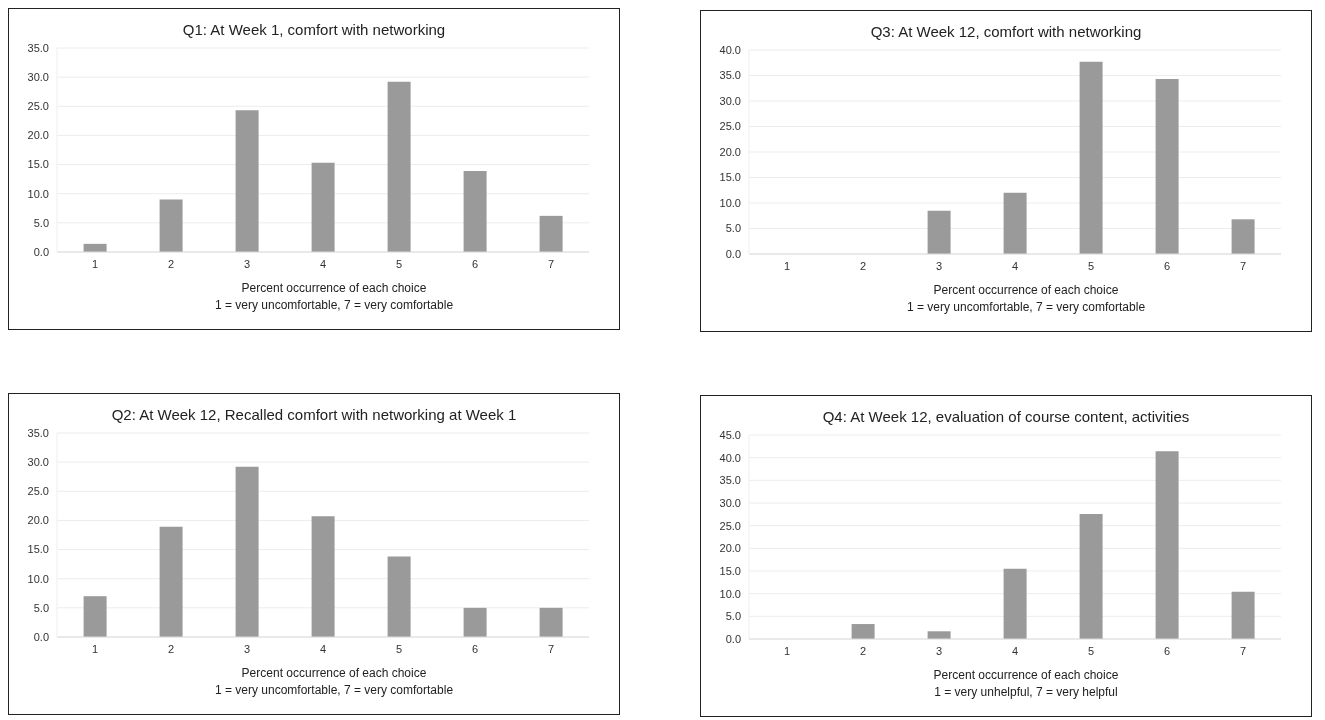 The image size is (1325, 720). I want to click on chart-title: Q4: At Week 12, evaluation of course content, activities, so click(1006, 416).